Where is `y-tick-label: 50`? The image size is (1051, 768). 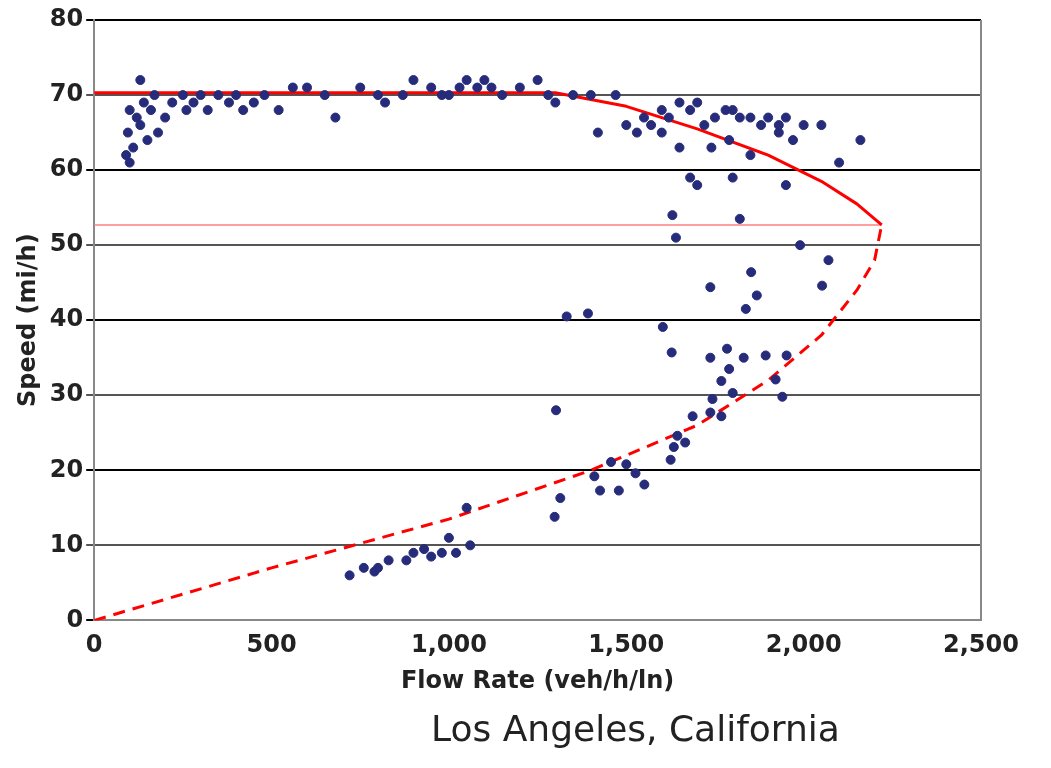
y-tick-label: 50 is located at coordinates (66, 243).